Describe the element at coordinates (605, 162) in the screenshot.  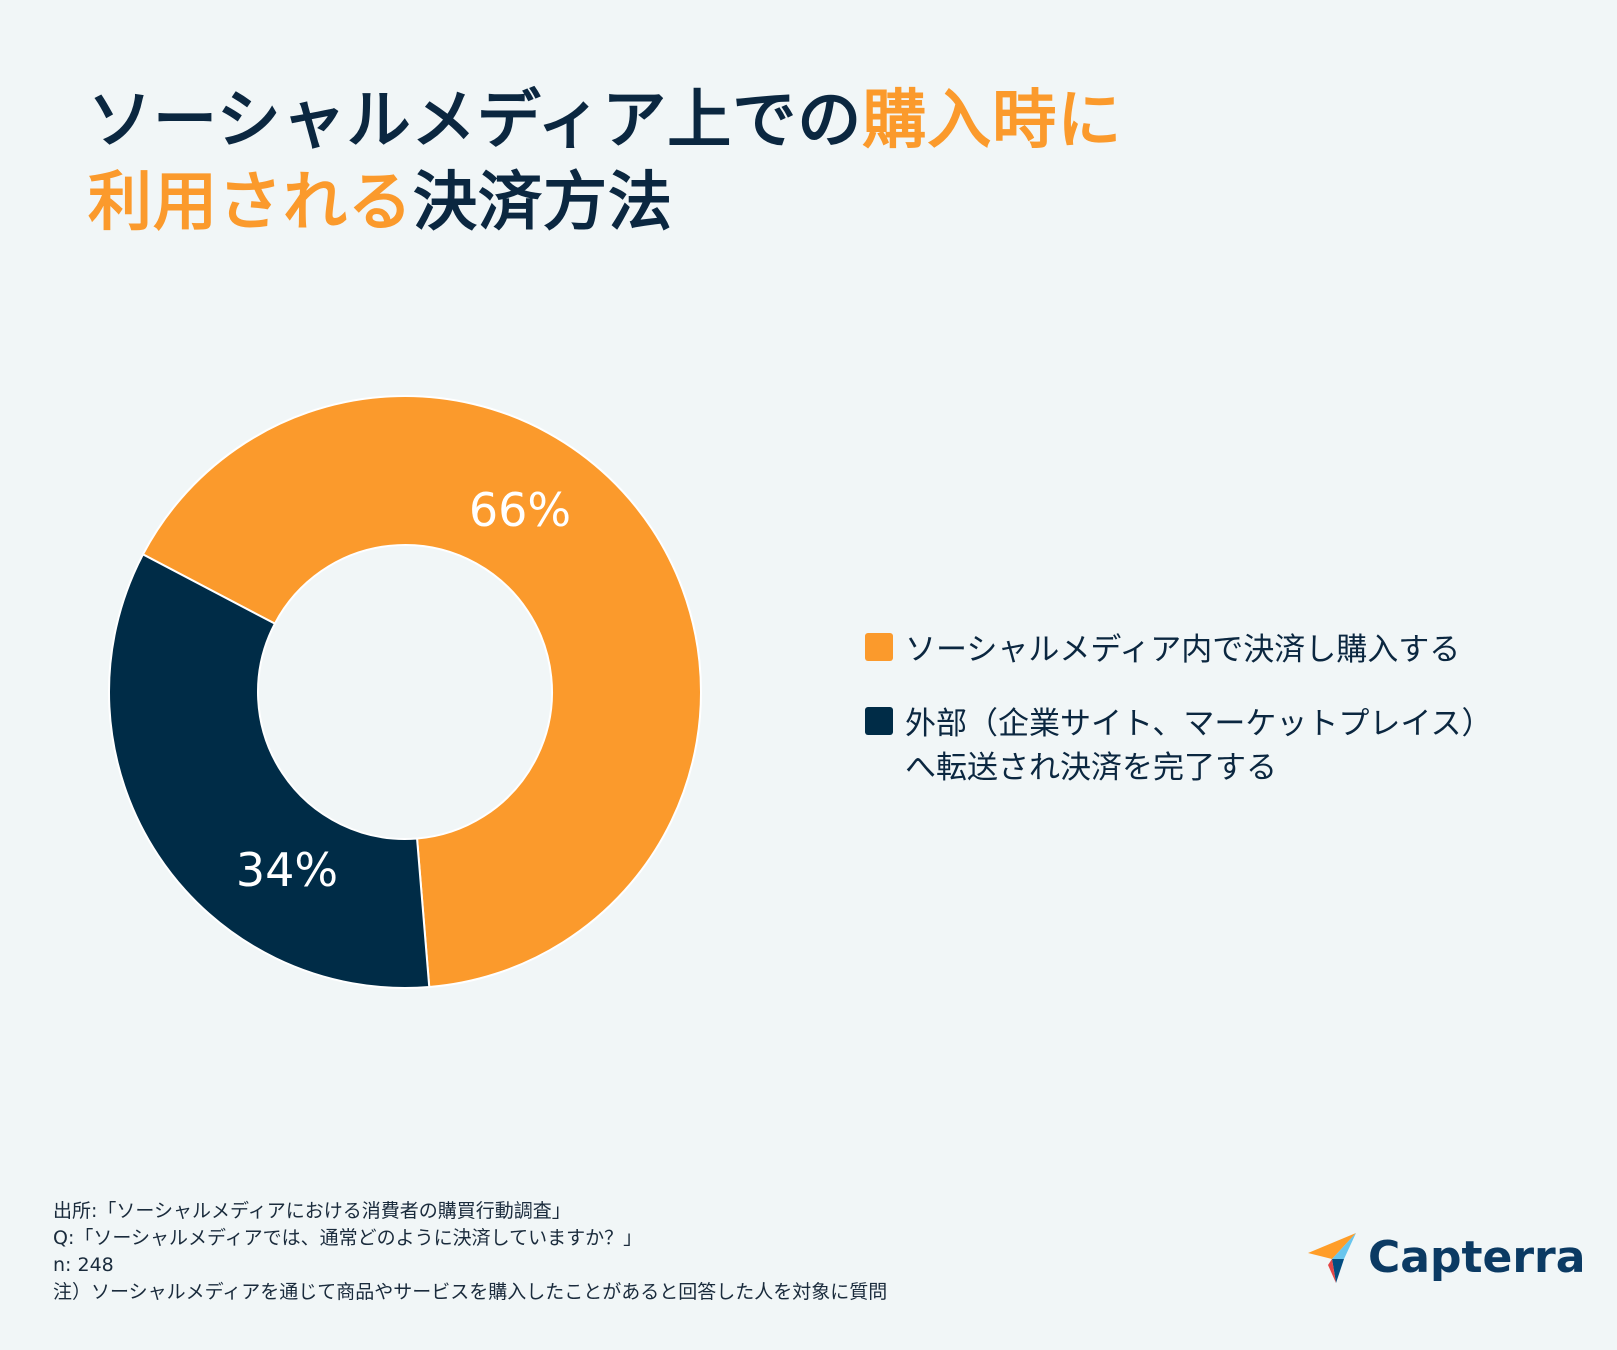
I see `chart-title: ソーシャルメディア上での購入時に 利用される決済方法` at that location.